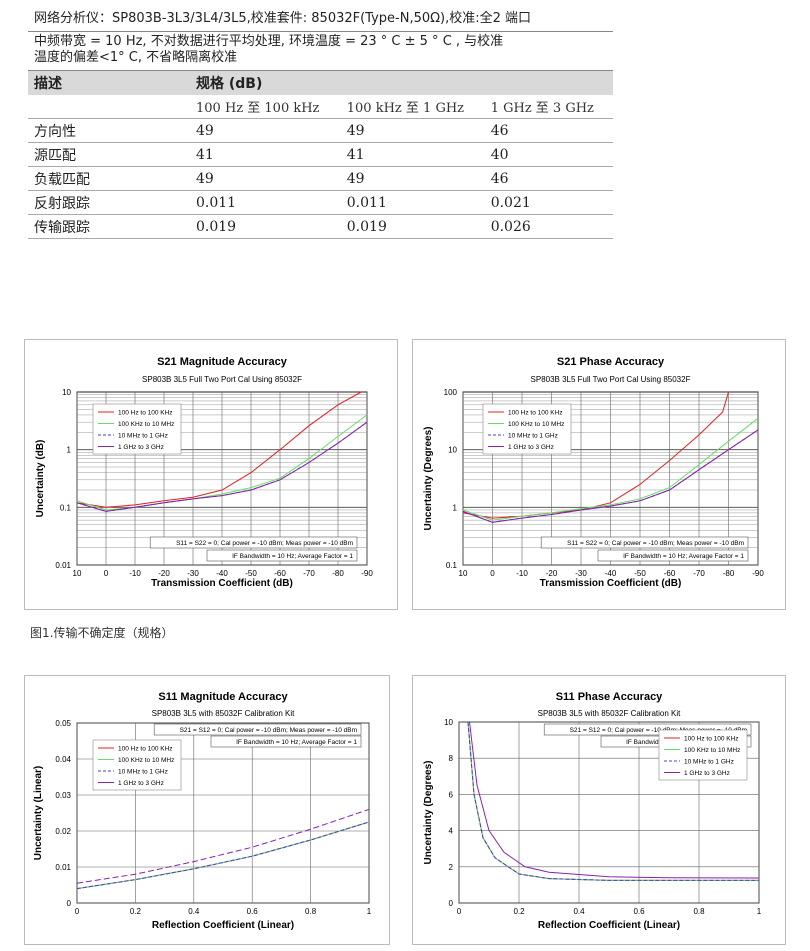 The image size is (810, 951). Describe the element at coordinates (109, 83) in the screenshot. I see `col-desc: 描述` at that location.